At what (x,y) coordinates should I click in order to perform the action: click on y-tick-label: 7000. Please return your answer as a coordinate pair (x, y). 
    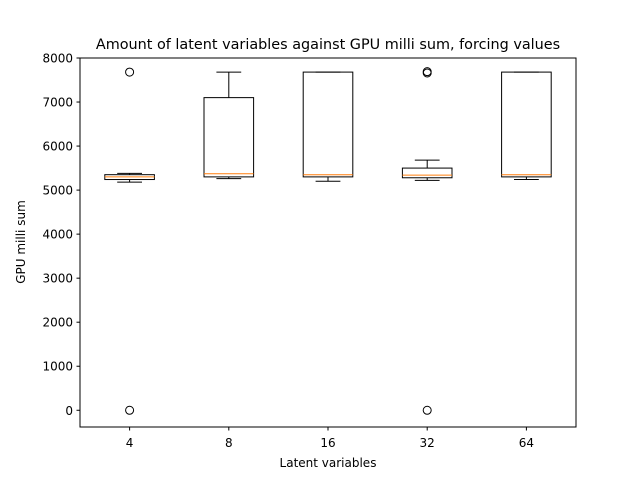
    Looking at the image, I should click on (57, 103).